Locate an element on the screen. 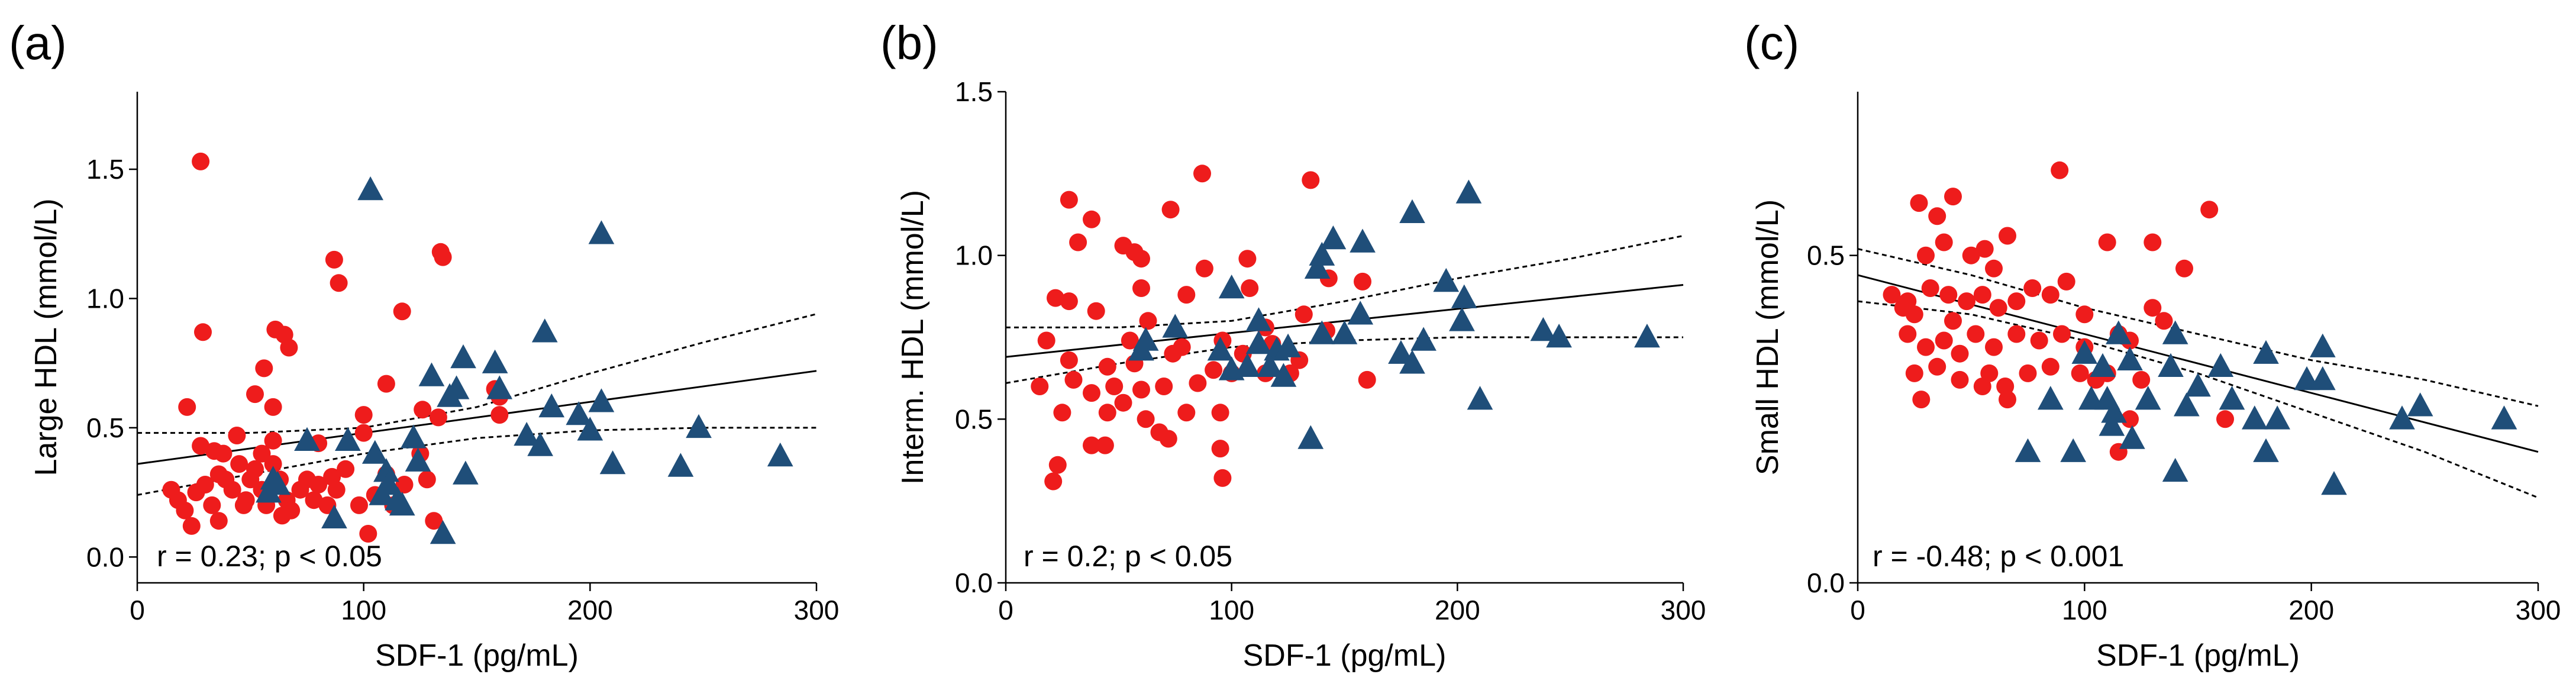 The height and width of the screenshot is (700, 2576). correlation-annotation: r = 0.2; p < 0.05 is located at coordinates (1128, 556).